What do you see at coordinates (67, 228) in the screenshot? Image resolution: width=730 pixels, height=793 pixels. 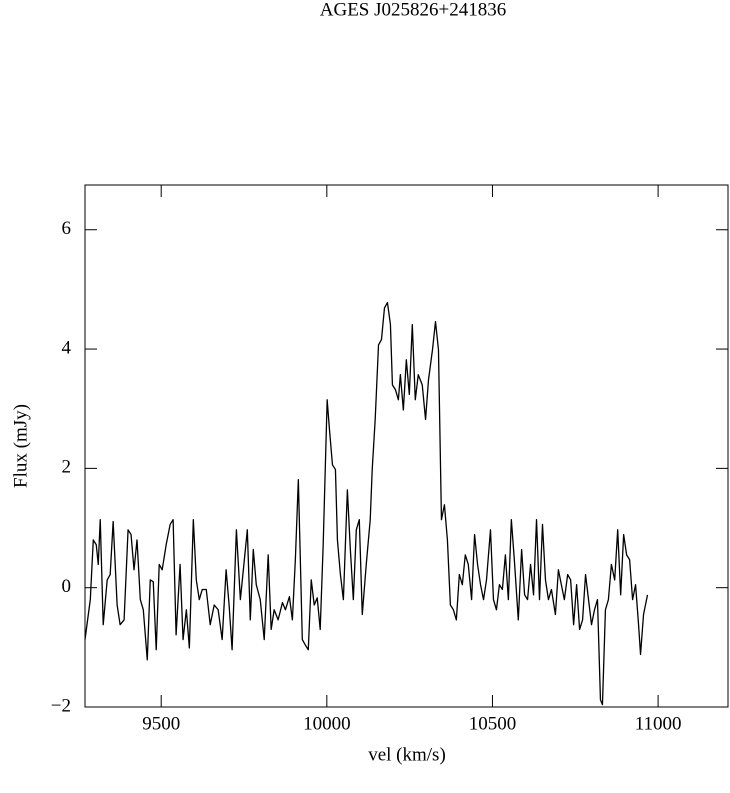 I see `y-tick-label: 6` at bounding box center [67, 228].